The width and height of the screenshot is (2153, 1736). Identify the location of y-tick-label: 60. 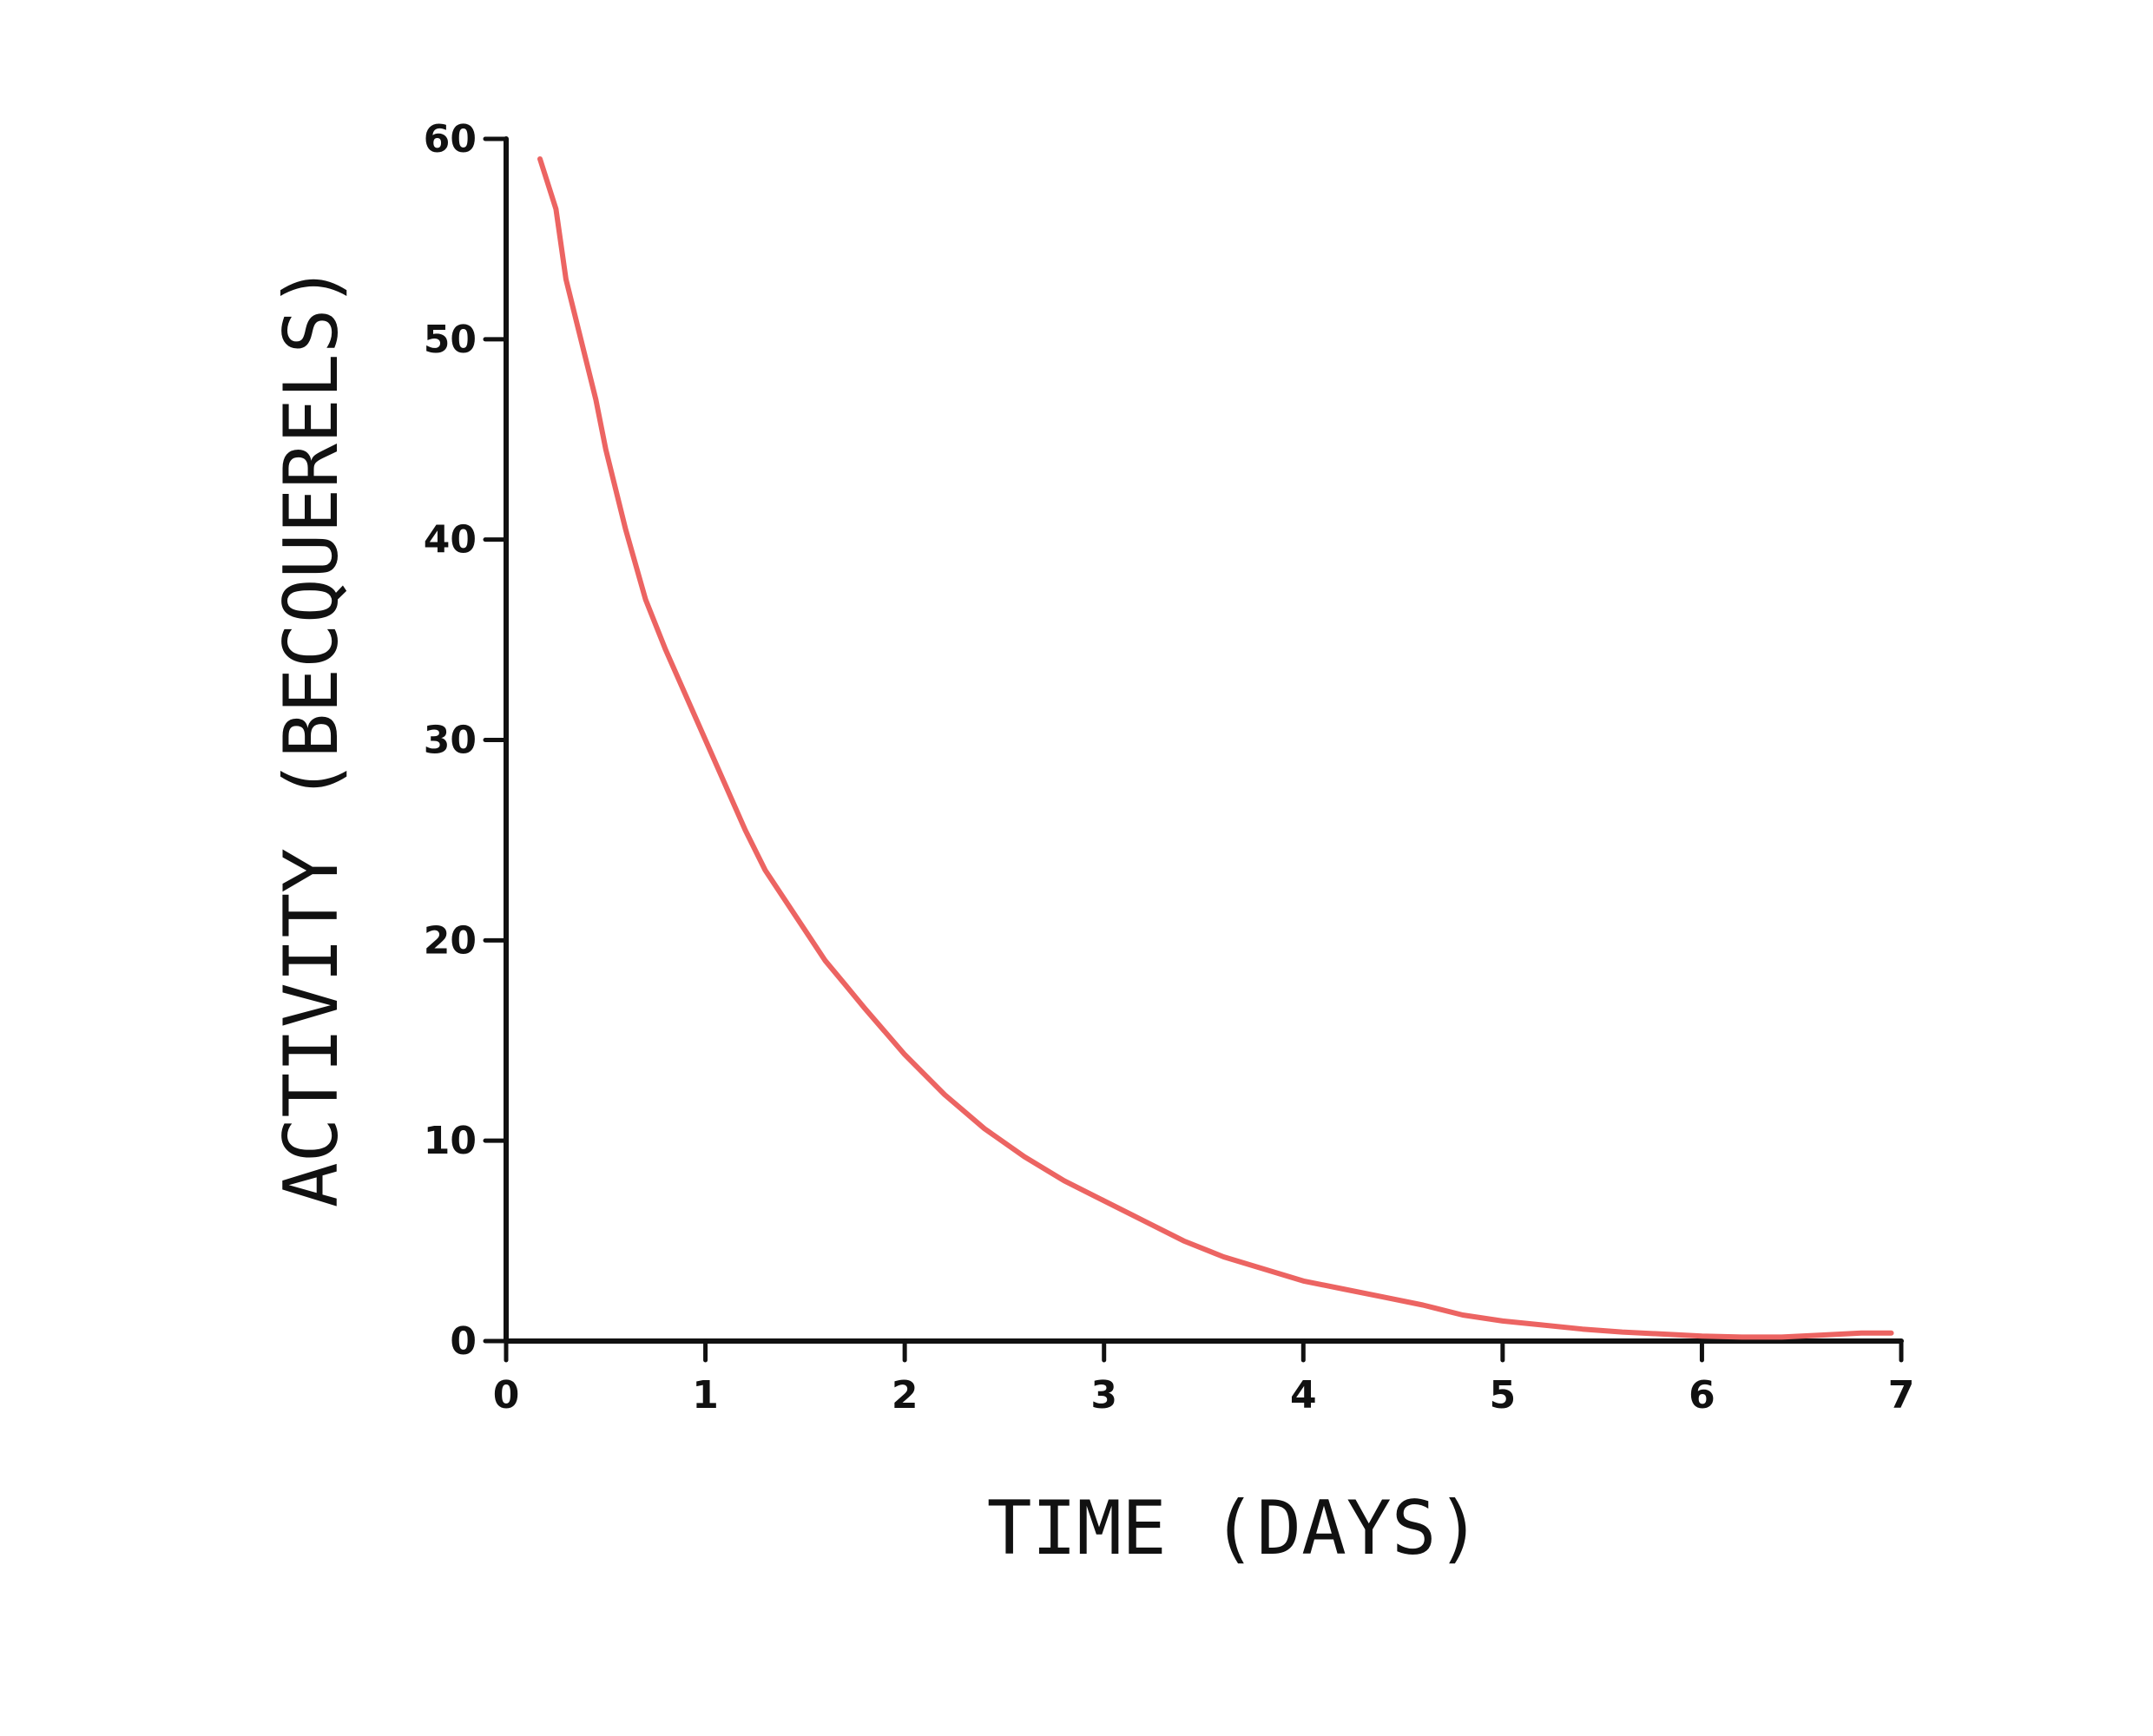
(450, 139).